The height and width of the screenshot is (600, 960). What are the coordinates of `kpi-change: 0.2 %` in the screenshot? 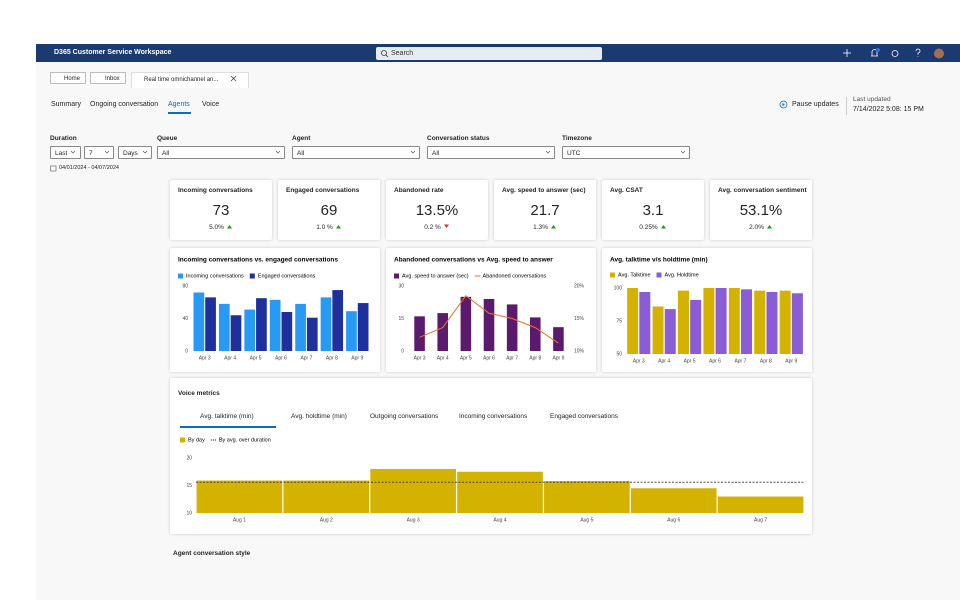 It's located at (437, 227).